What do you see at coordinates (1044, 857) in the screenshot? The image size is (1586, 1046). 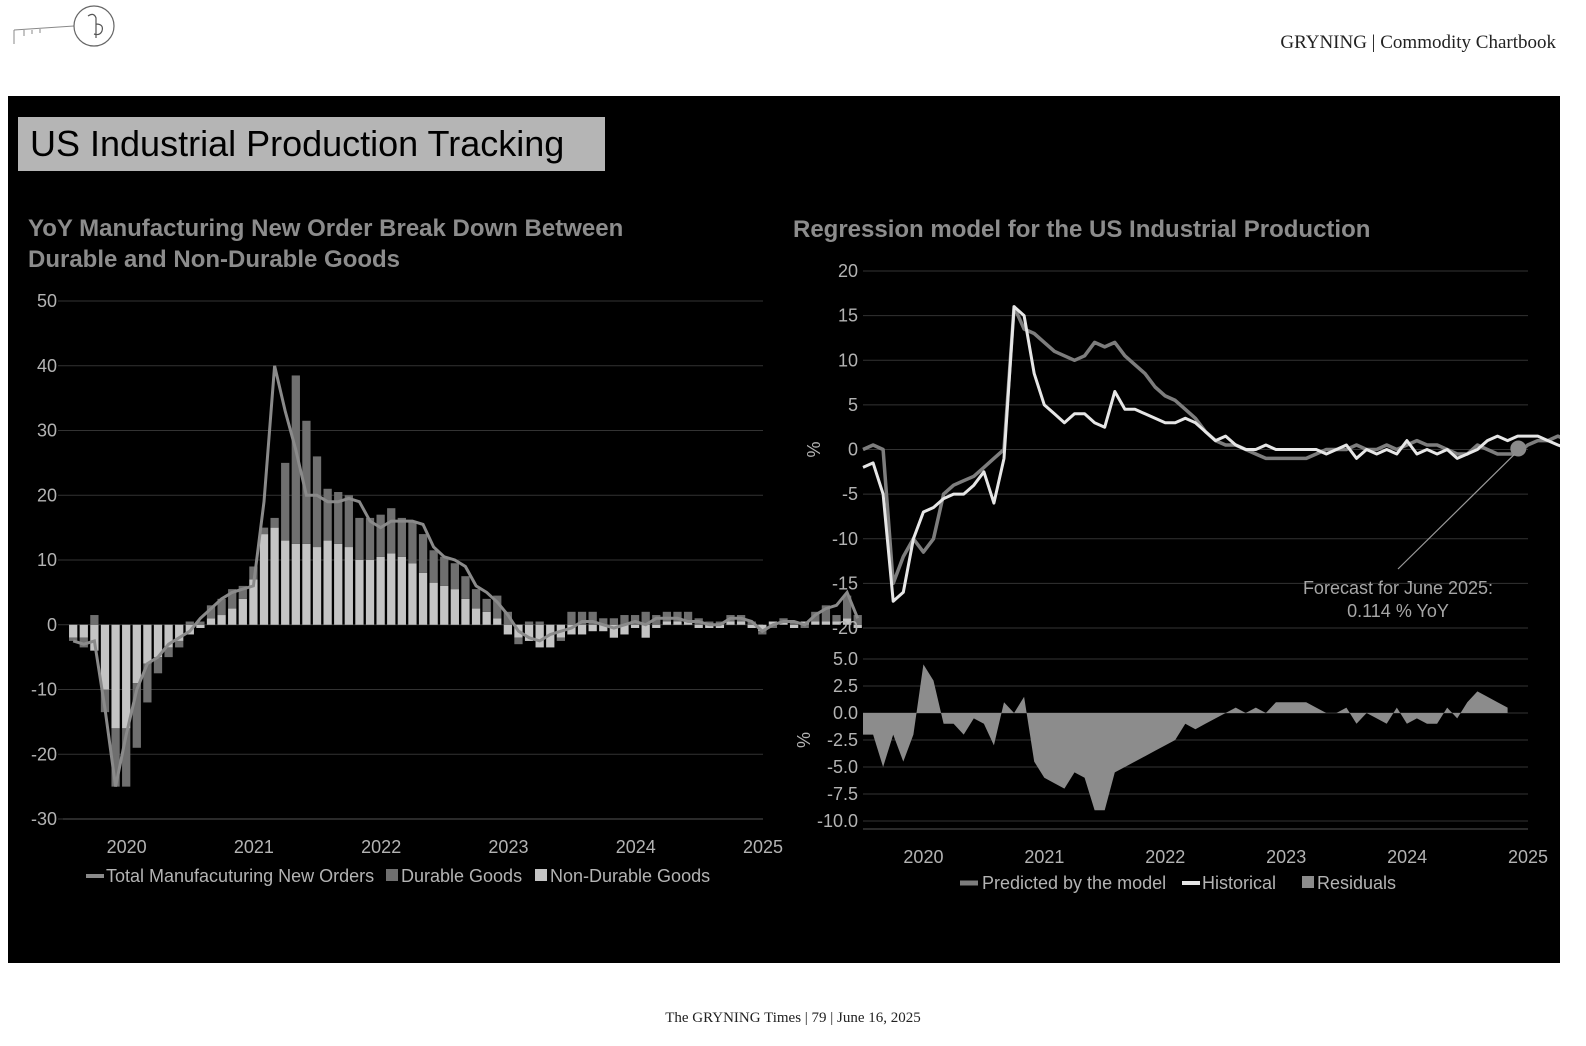 I see `right-x-tick-label: 2021` at bounding box center [1044, 857].